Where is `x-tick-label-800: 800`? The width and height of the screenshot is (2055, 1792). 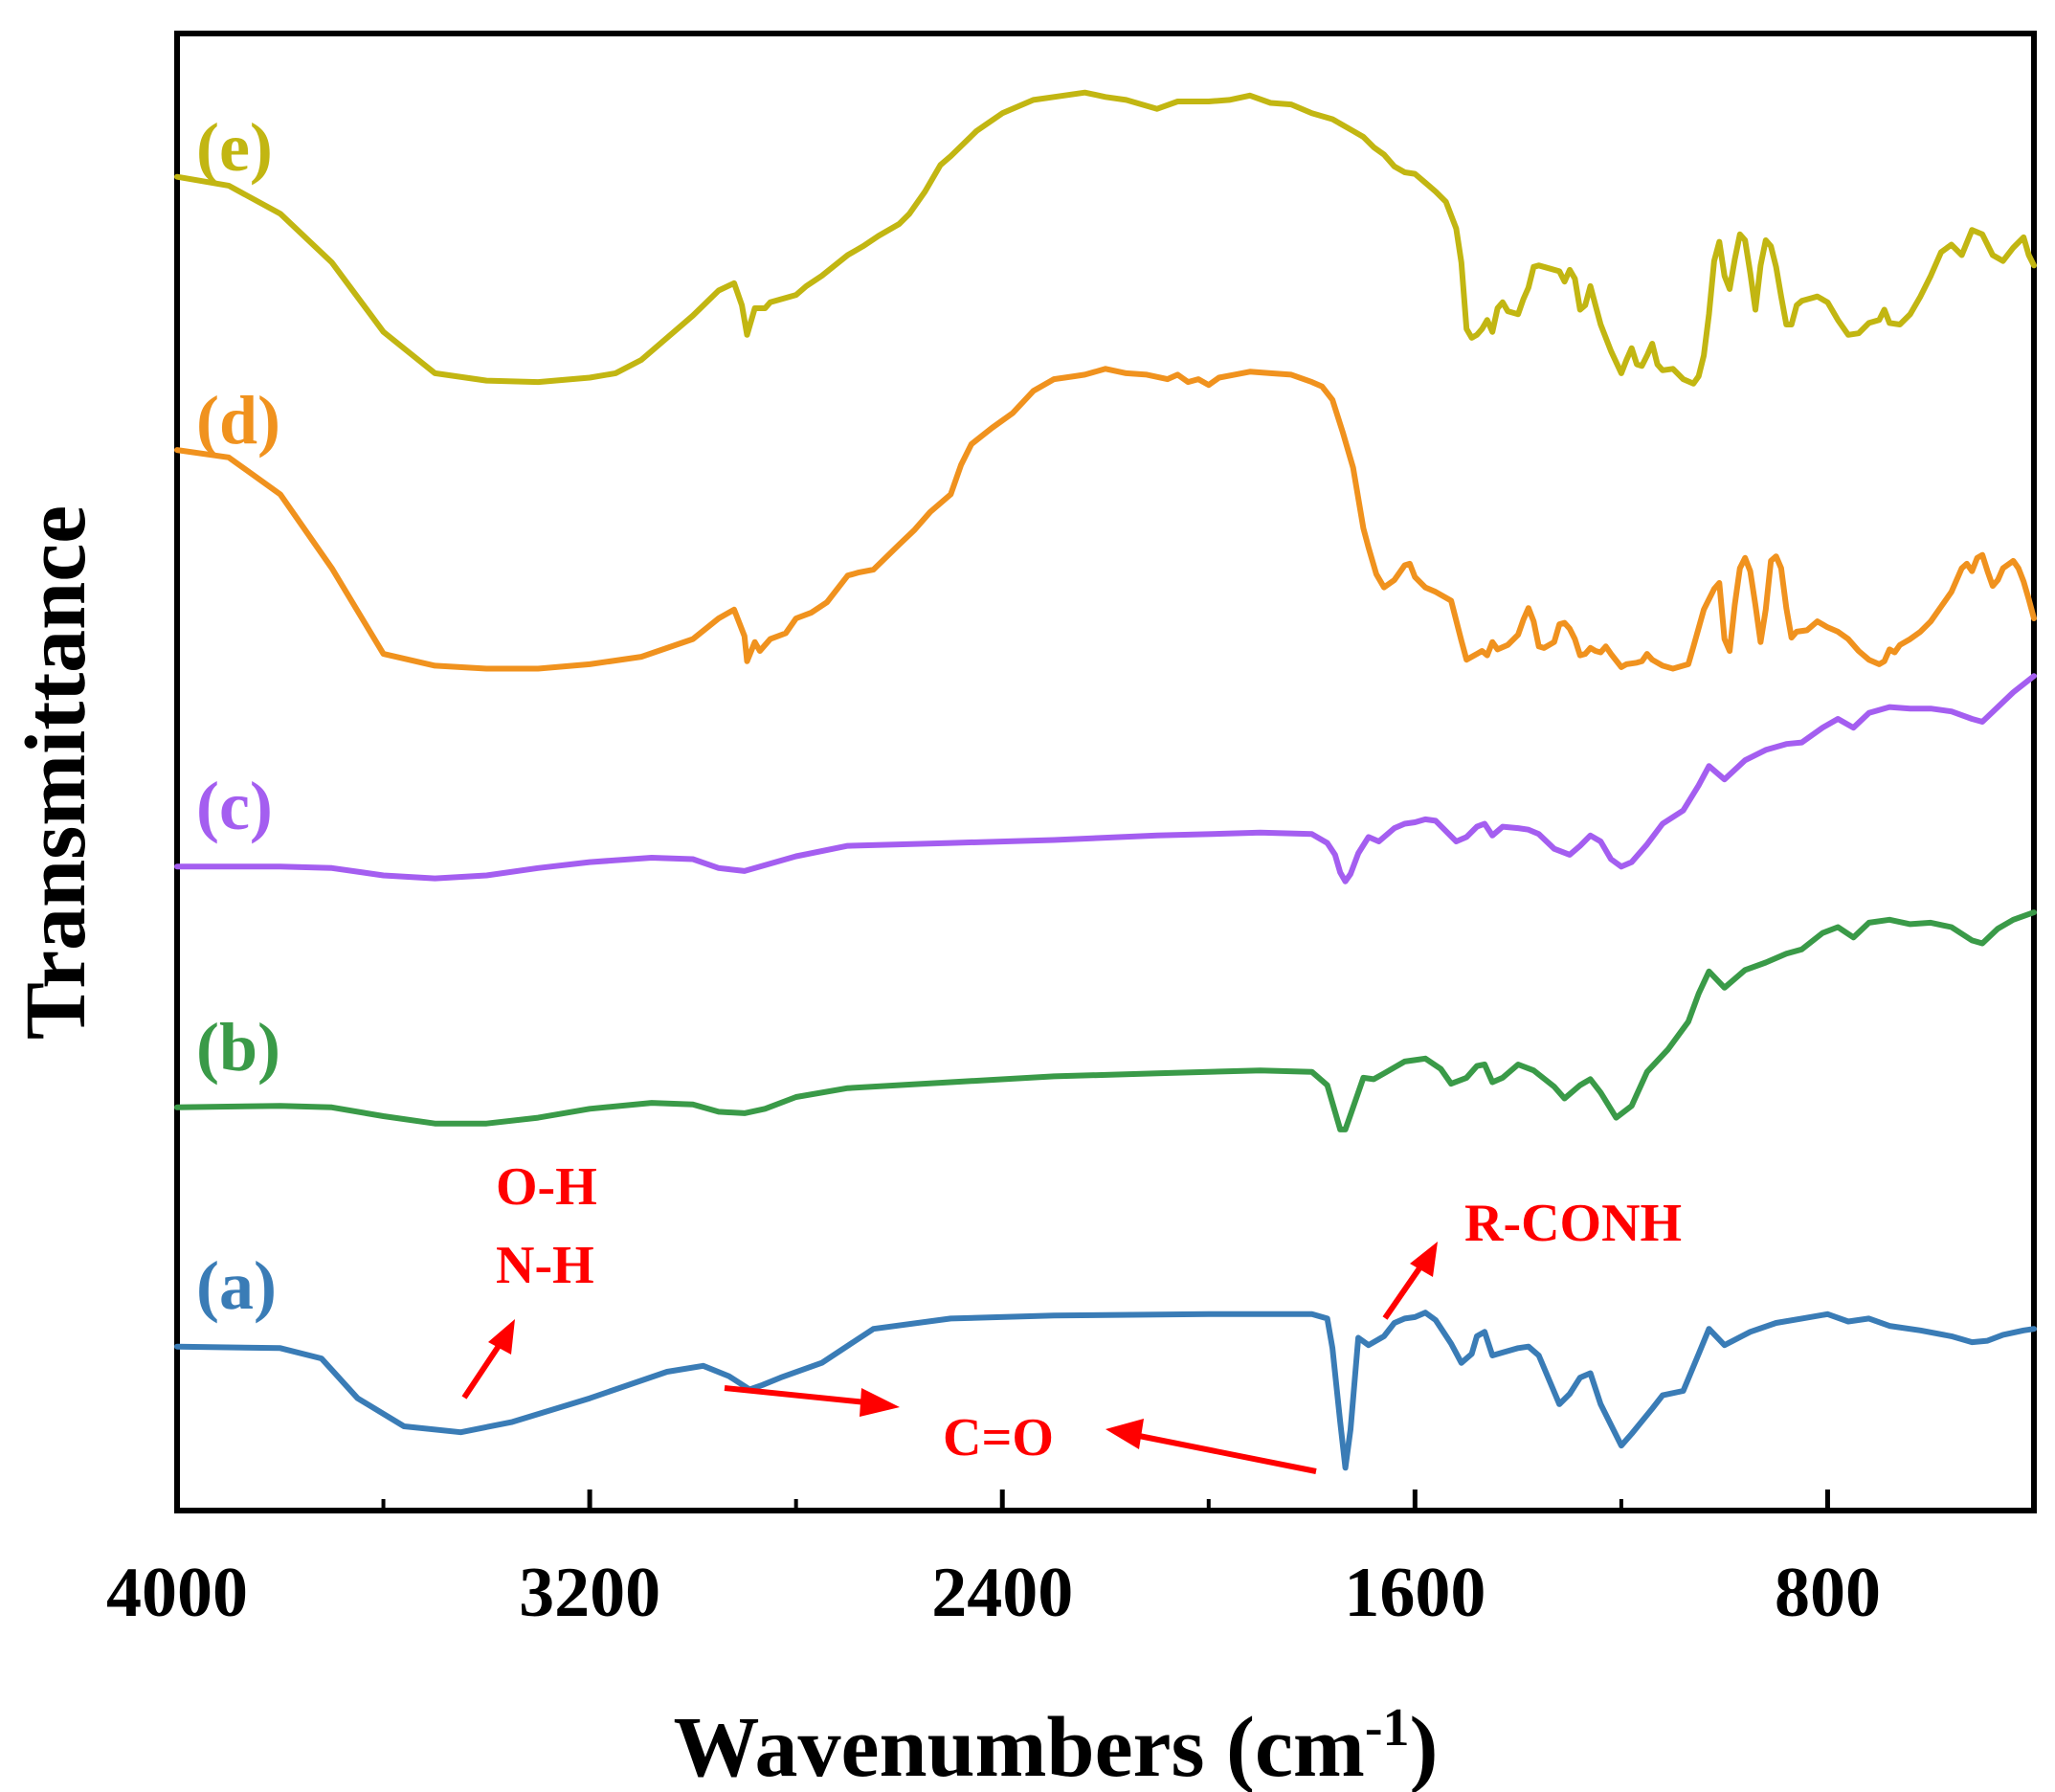 x-tick-label-800: 800 is located at coordinates (1828, 1593).